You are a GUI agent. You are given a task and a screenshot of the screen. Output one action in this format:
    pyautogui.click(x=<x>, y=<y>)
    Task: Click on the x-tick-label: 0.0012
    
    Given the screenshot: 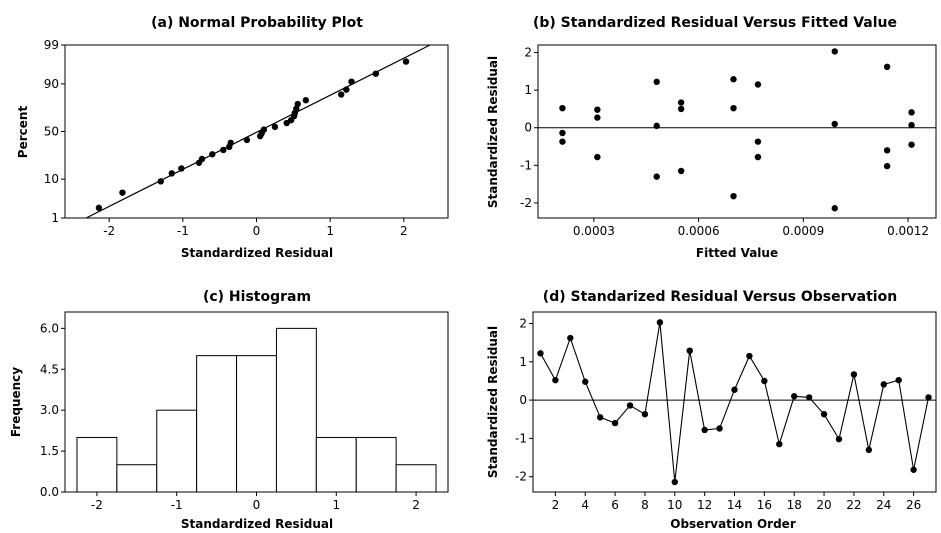 What is the action you would take?
    pyautogui.click(x=908, y=231)
    